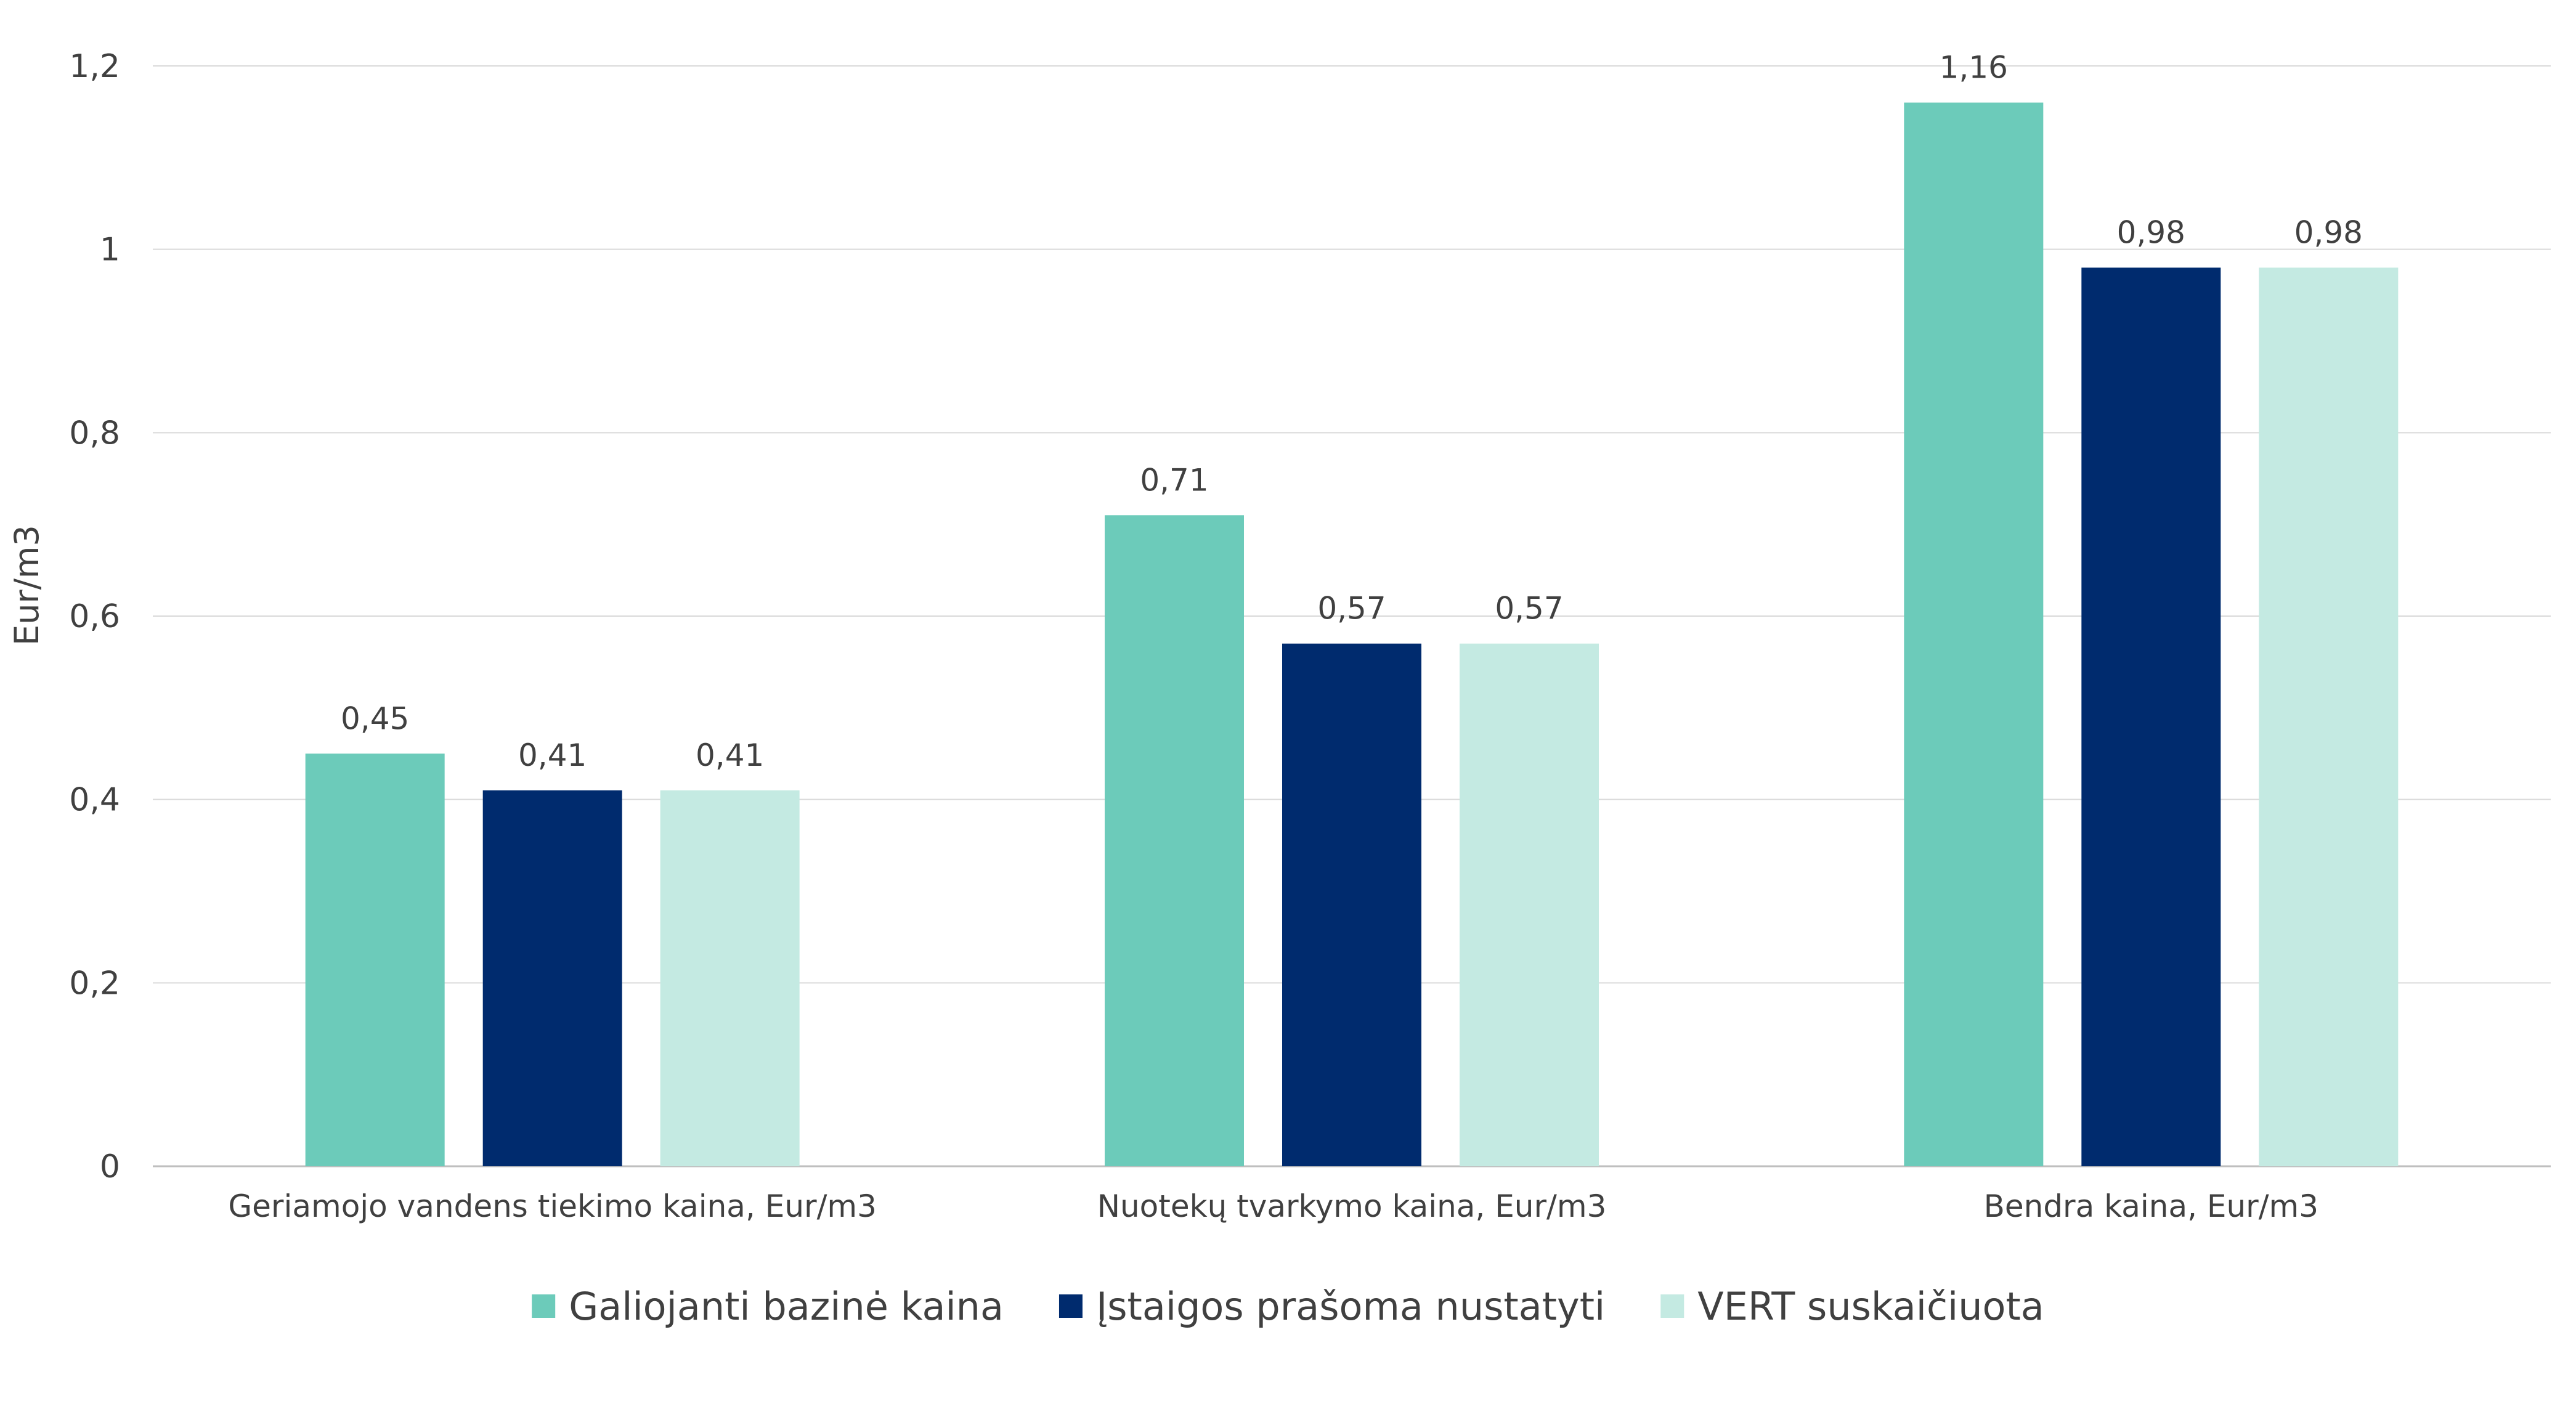  I want to click on y-axis-label: Eur/m3, so click(26, 585).